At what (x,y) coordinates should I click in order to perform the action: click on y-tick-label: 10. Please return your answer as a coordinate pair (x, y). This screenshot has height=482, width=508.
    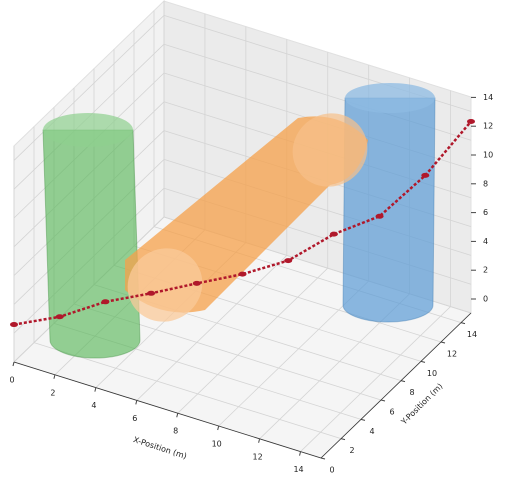
    Looking at the image, I should click on (432, 373).